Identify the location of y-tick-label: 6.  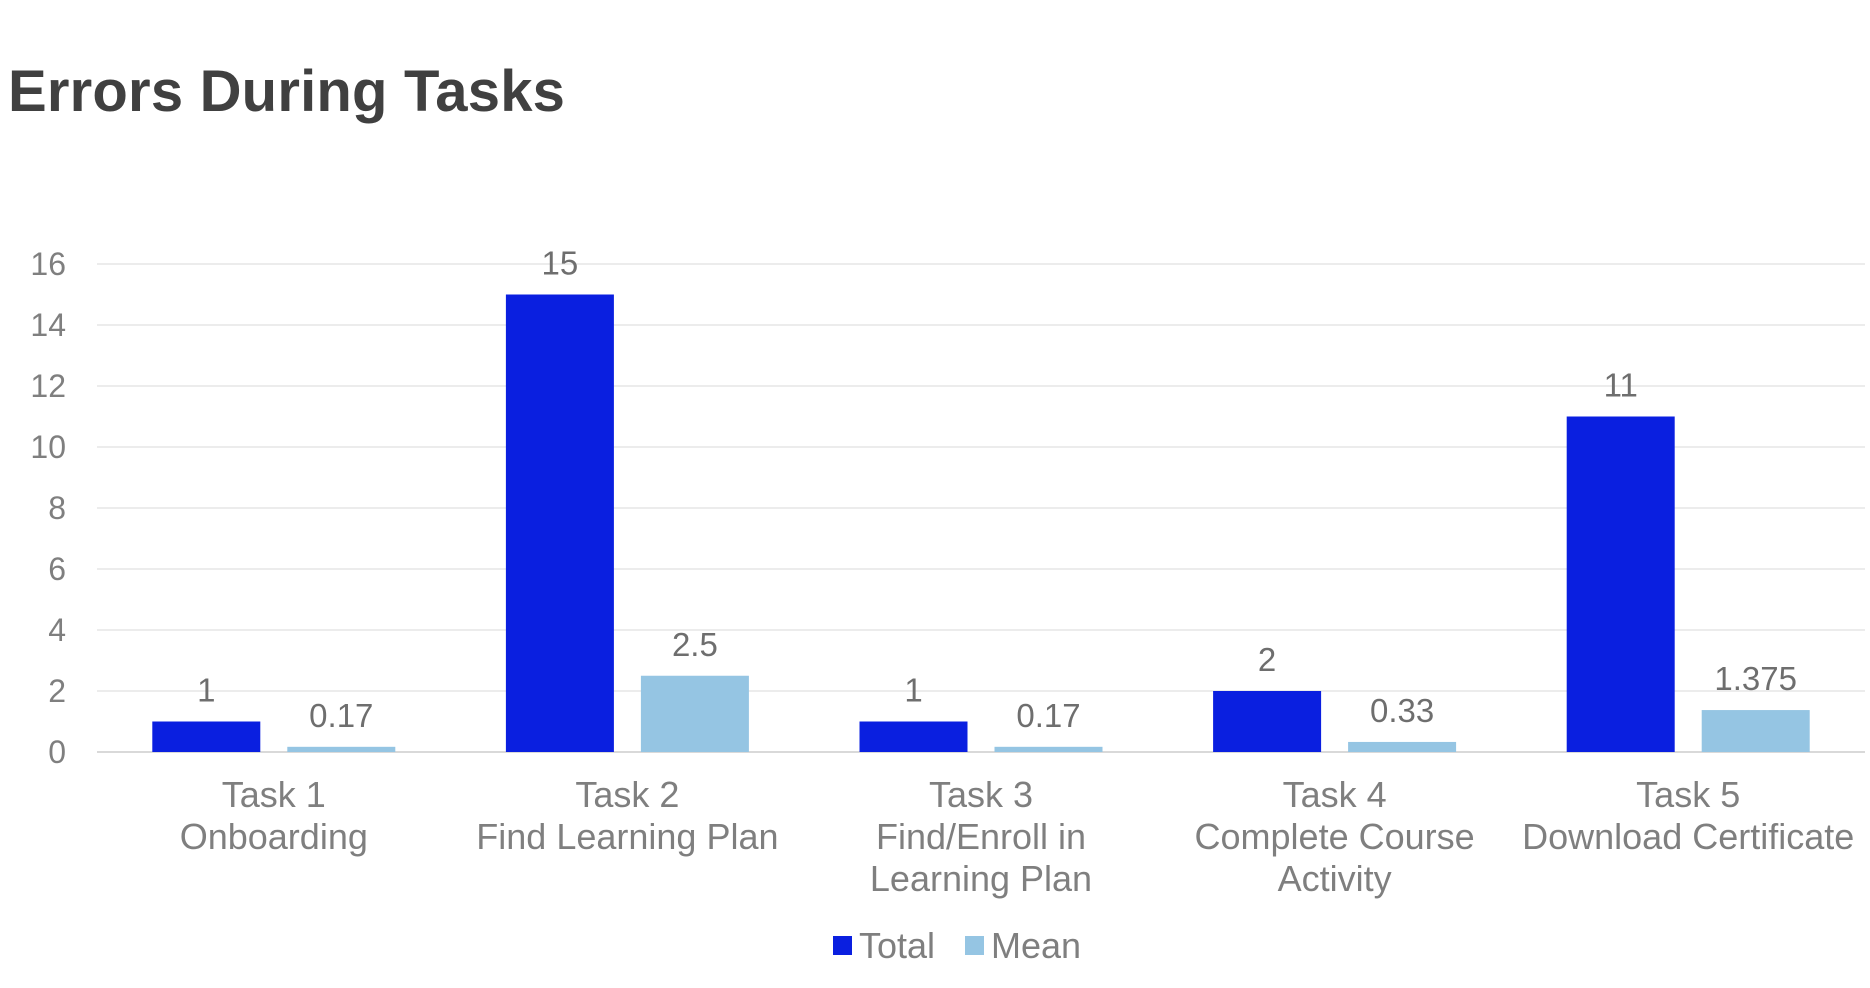
(57, 569).